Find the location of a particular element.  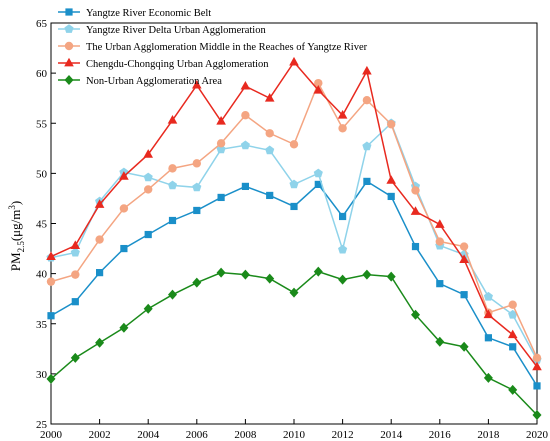

y-tick-label: 40 is located at coordinates (42, 275).